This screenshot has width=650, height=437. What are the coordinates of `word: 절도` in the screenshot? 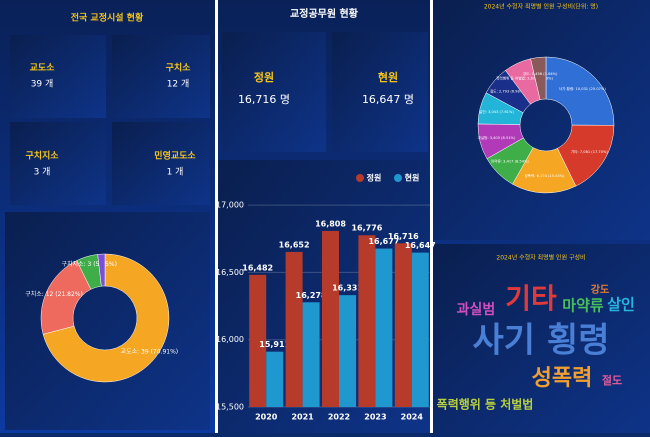 It's located at (612, 380).